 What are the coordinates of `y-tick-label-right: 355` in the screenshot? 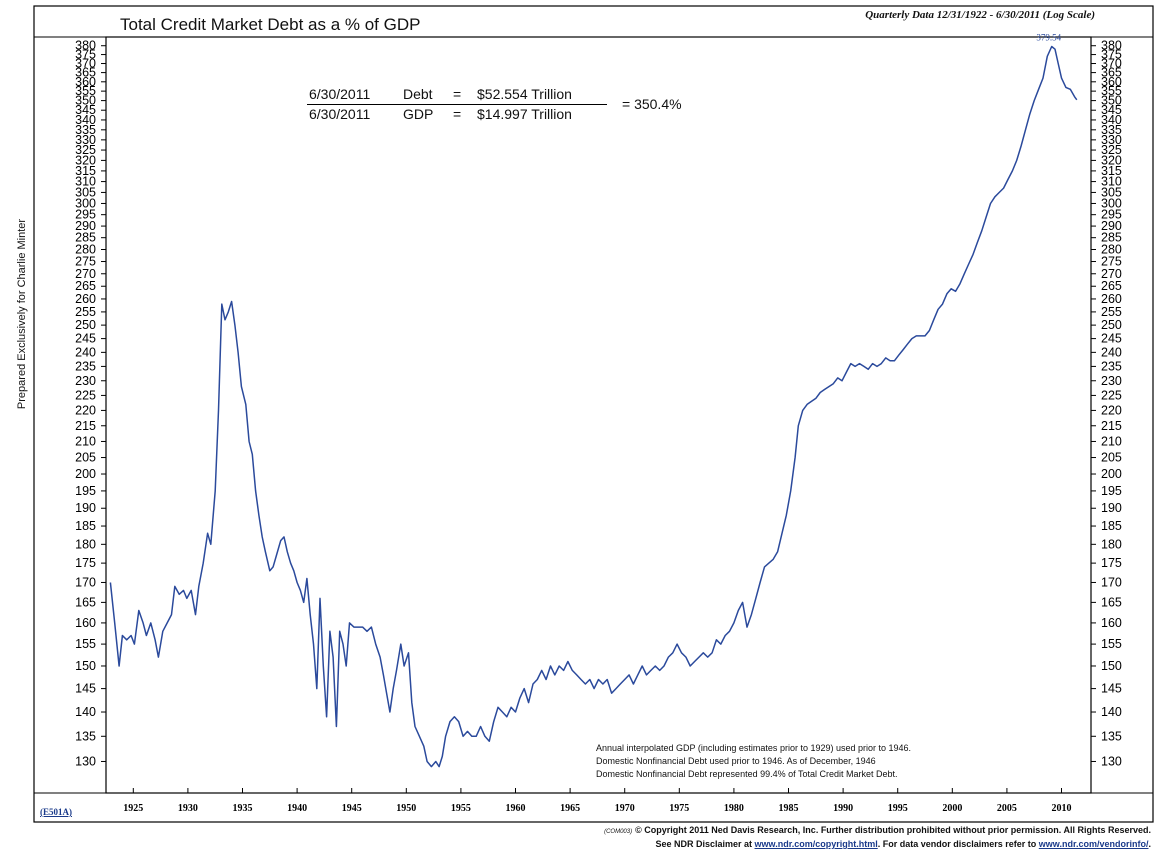 It's located at (1111, 91).